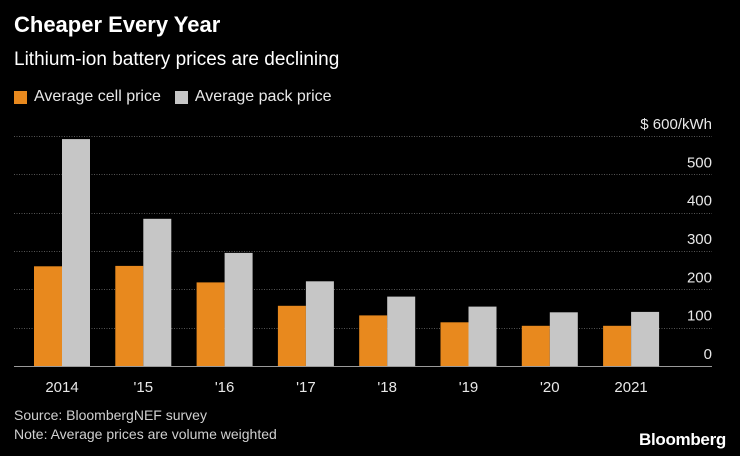 This screenshot has width=740, height=456. Describe the element at coordinates (630, 387) in the screenshot. I see `x-tick-label-7: 2021` at that location.